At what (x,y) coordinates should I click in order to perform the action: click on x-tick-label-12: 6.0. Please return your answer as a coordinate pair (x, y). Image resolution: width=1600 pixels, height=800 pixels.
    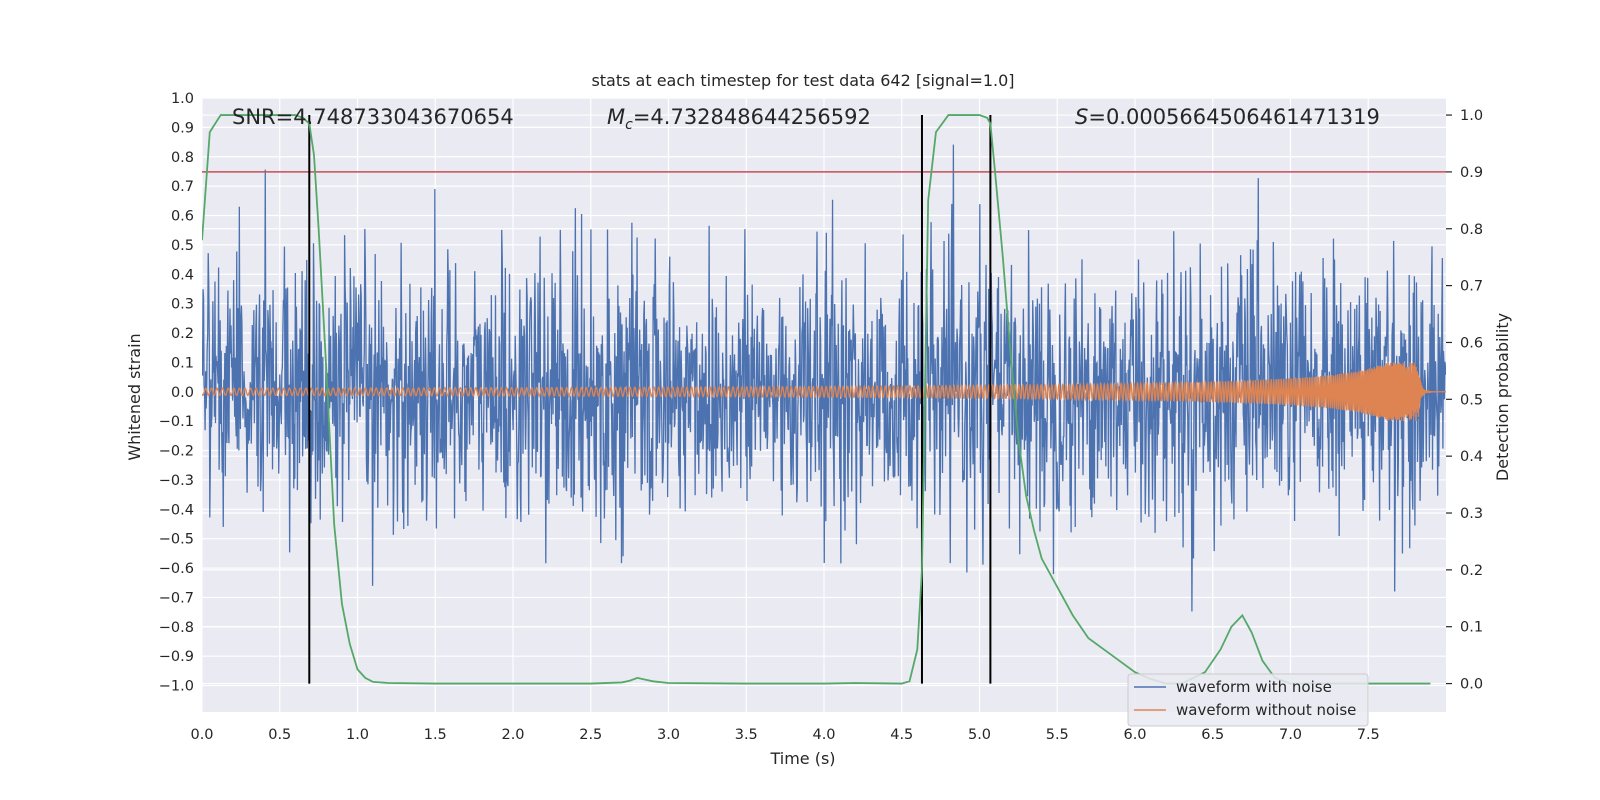
    Looking at the image, I should click on (1134, 735).